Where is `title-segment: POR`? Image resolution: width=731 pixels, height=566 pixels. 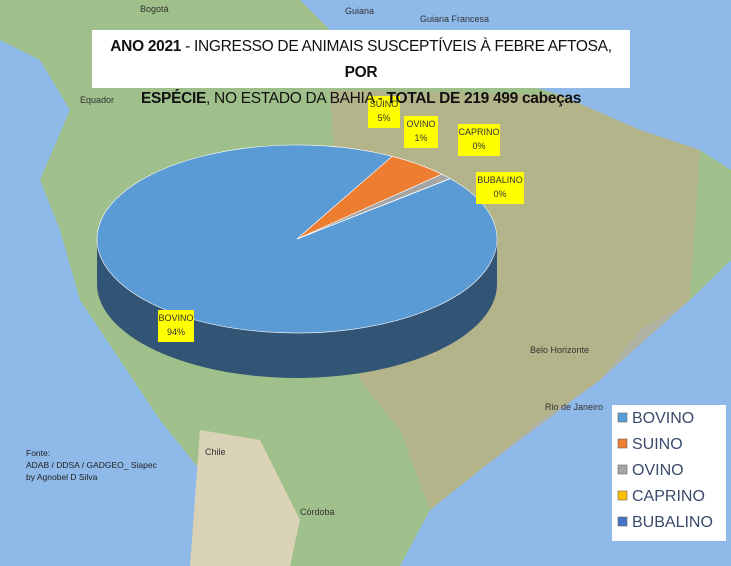
title-segment: POR is located at coordinates (361, 72).